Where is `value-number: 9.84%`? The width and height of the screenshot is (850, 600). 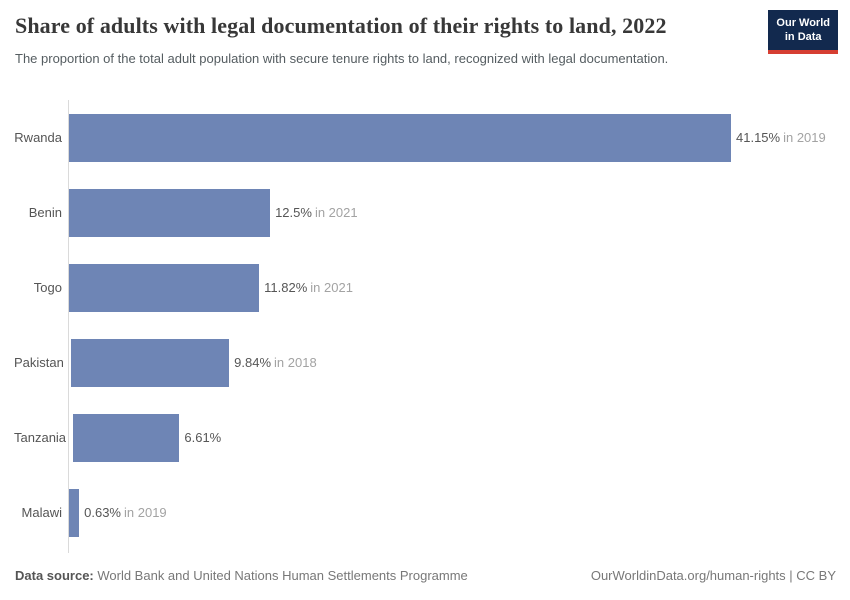 value-number: 9.84% is located at coordinates (253, 362).